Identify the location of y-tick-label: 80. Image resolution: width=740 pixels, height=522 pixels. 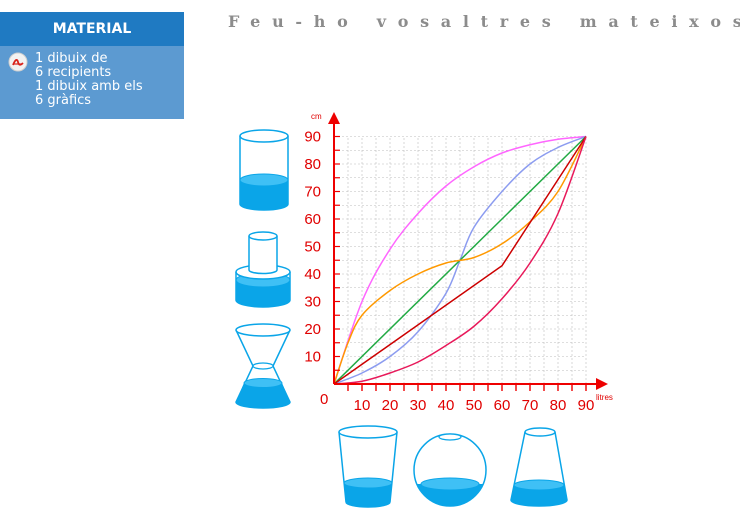
(312, 164).